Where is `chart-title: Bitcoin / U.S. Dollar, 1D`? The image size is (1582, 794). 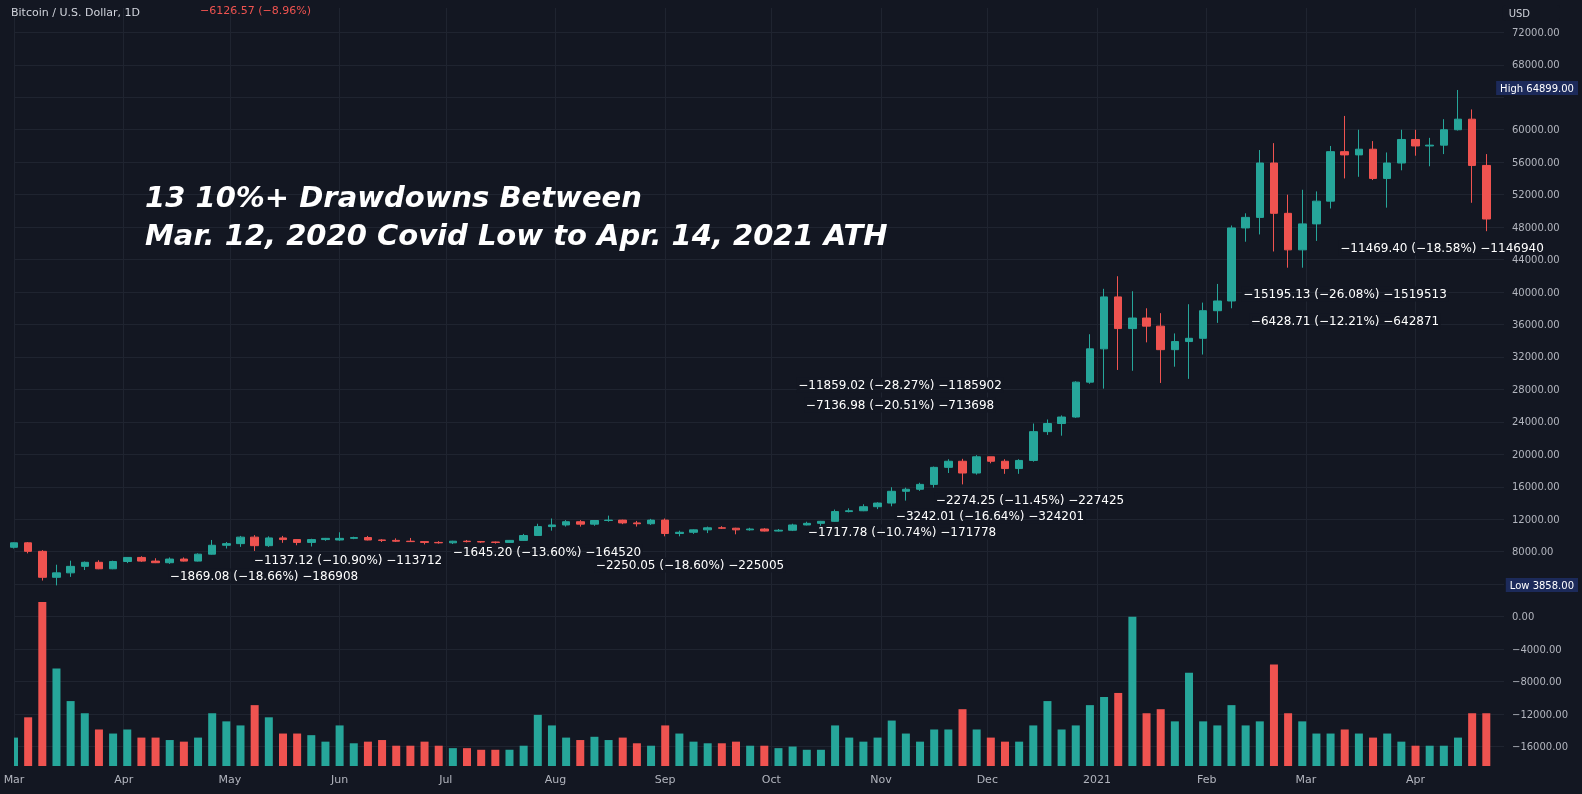 chart-title: Bitcoin / U.S. Dollar, 1D is located at coordinates (75, 12).